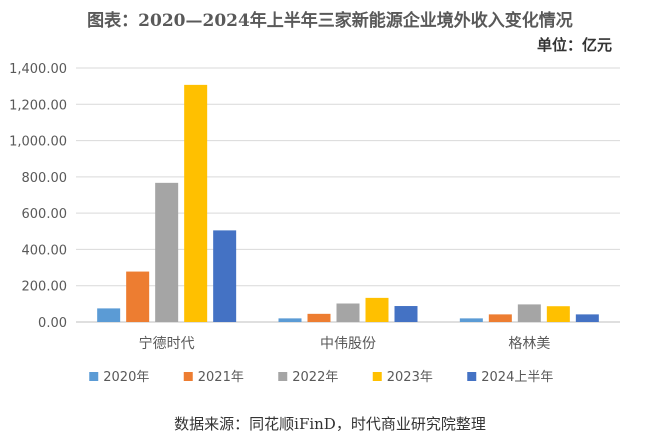  Describe the element at coordinates (574, 45) in the screenshot. I see `unit-label: 单位：亿元` at that location.